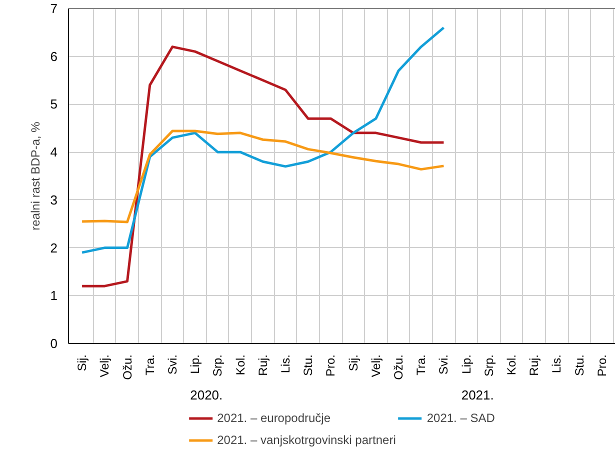  I want to click on y-tick-label: 5, so click(54, 104).